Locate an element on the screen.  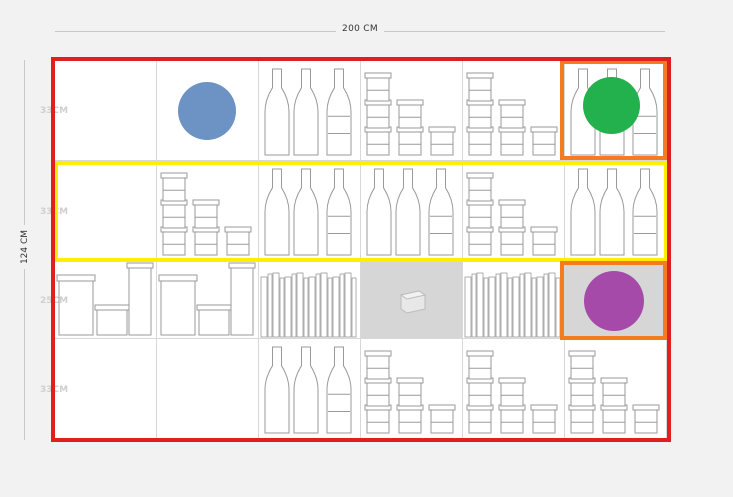
box-illustration is located at coordinates (413, 302).